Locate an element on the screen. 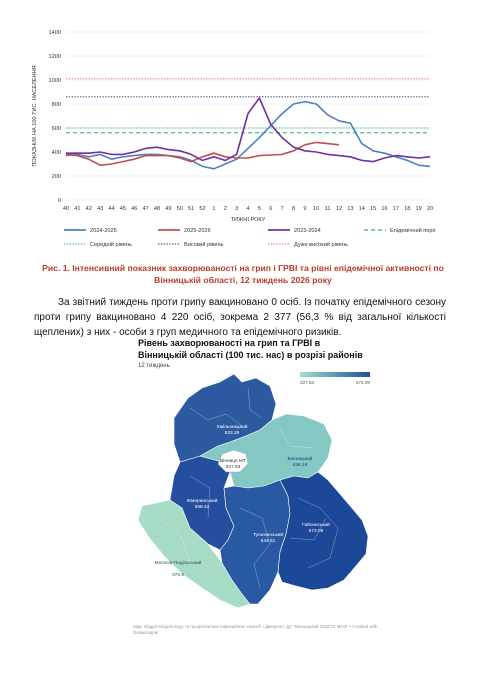  scale-min-label: 327.53 is located at coordinates (307, 382).